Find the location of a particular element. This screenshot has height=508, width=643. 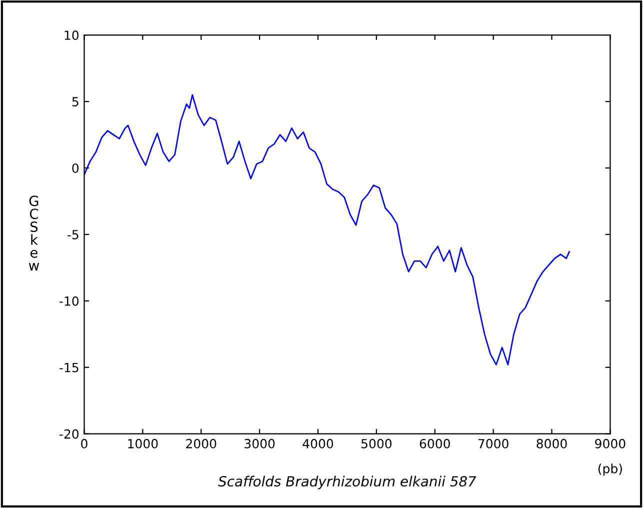

y-tick-label: -10 is located at coordinates (69, 301).